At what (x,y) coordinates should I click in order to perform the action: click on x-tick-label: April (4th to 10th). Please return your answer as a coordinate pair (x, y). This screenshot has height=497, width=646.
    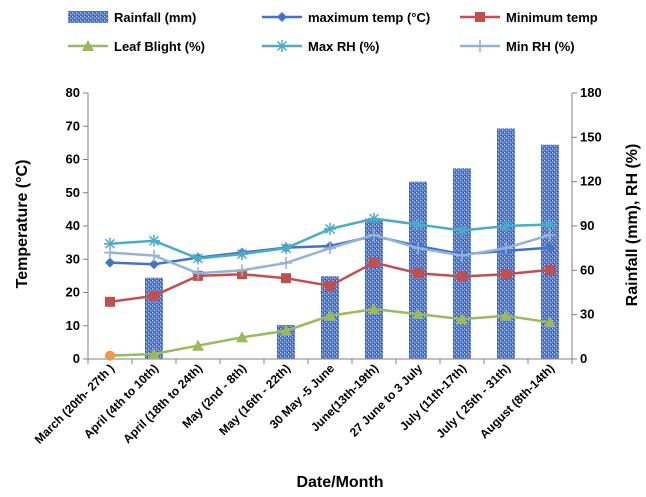
    Looking at the image, I should click on (121, 401).